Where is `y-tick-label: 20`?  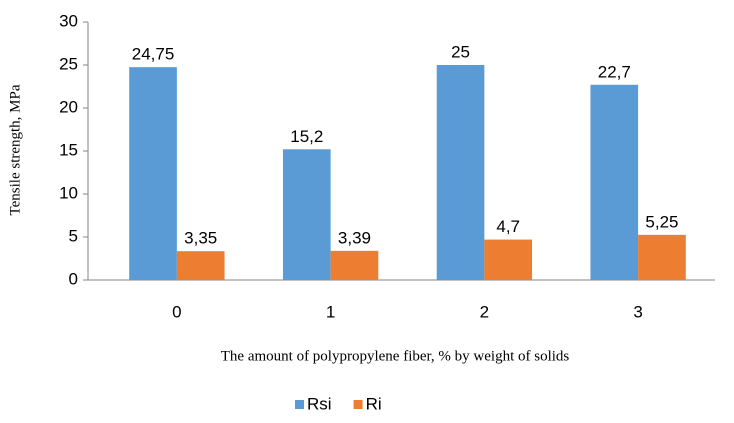
y-tick-label: 20 is located at coordinates (68, 106).